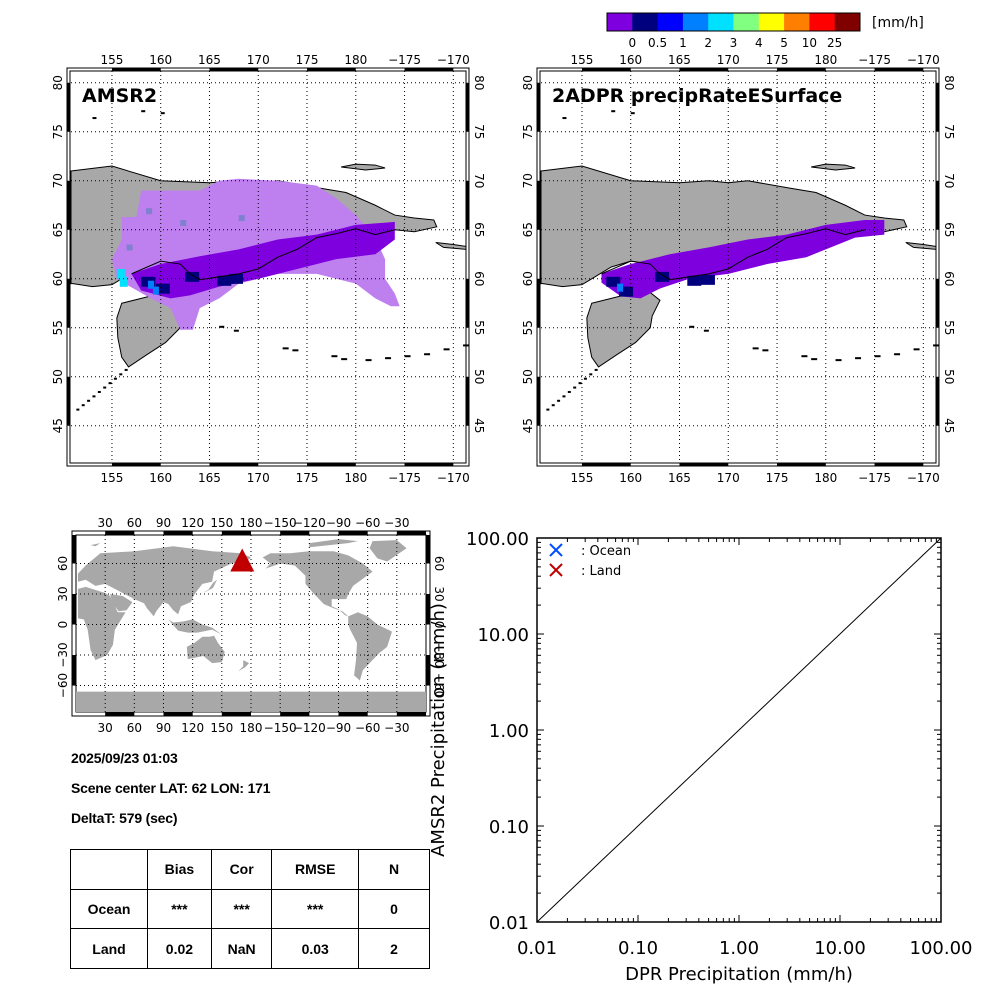 Image resolution: width=1000 pixels, height=1000 pixels. What do you see at coordinates (630, 478) in the screenshot?
I see `lon-tick-label-bottom: 160` at bounding box center [630, 478].